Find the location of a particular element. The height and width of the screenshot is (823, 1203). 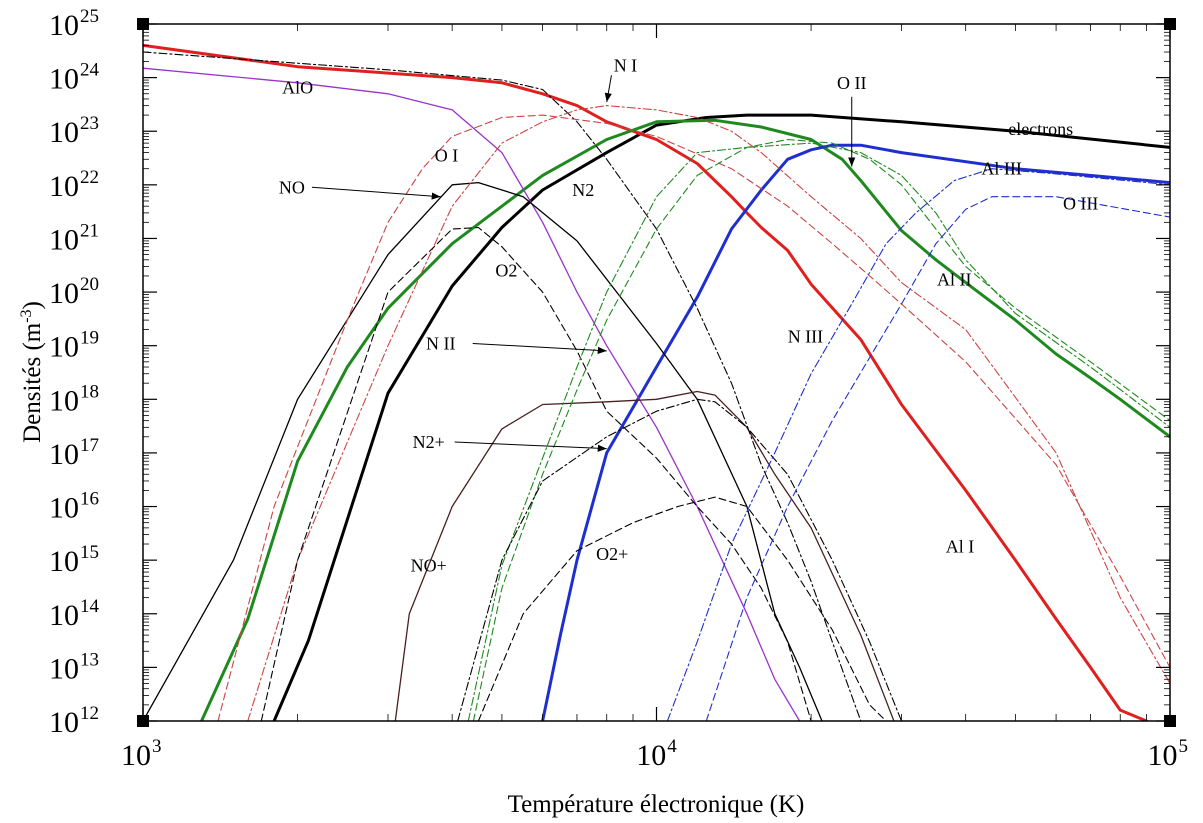

arrow-no is located at coordinates (376, 193).